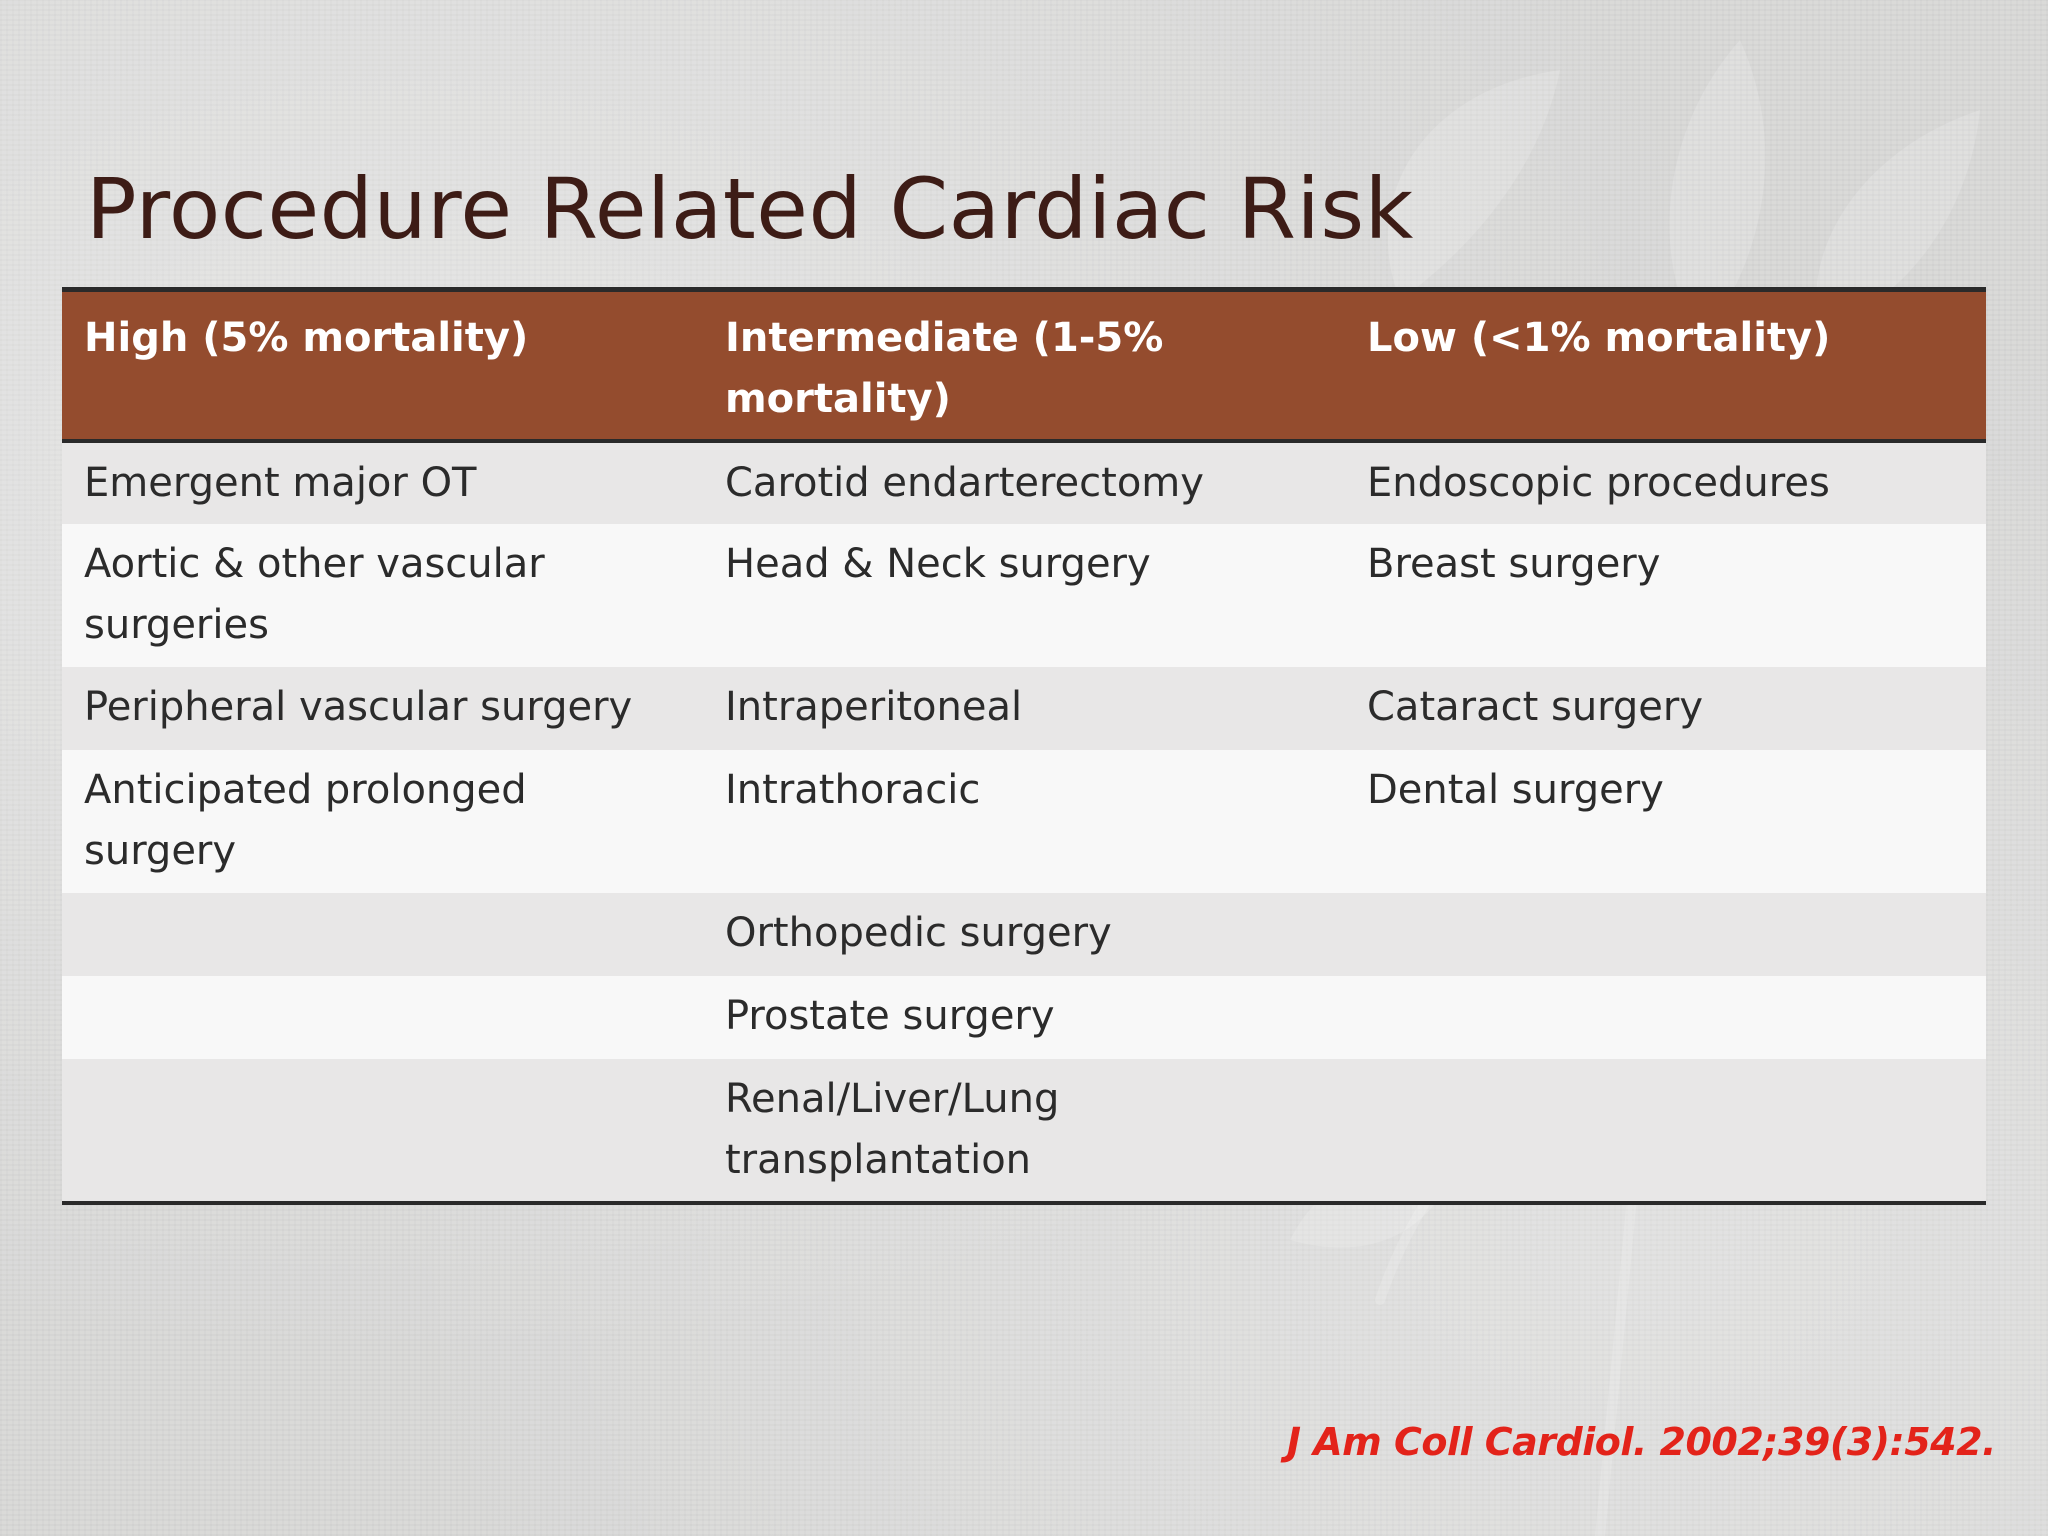 The image size is (2048, 1536). I want to click on cell-low: Dental surgery, so click(1515, 790).